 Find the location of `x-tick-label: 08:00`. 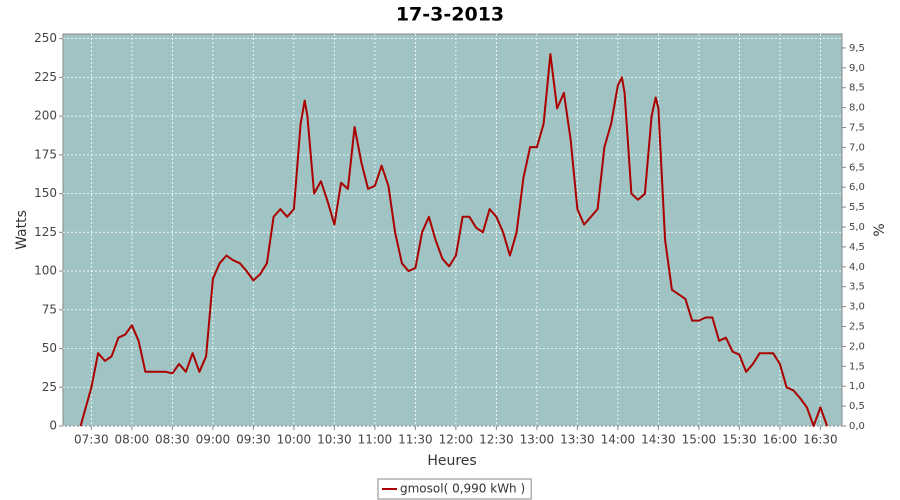

x-tick-label: 08:00 is located at coordinates (132, 440).